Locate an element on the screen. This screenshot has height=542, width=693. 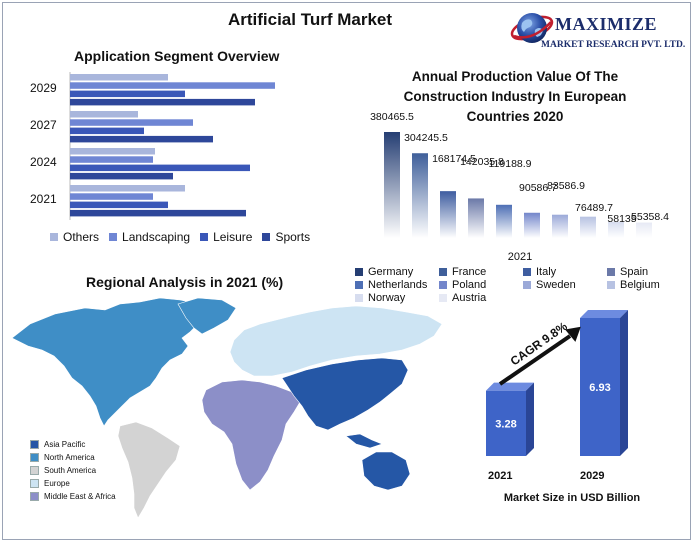
legend-label: Germany is located at coordinates (391, 272).